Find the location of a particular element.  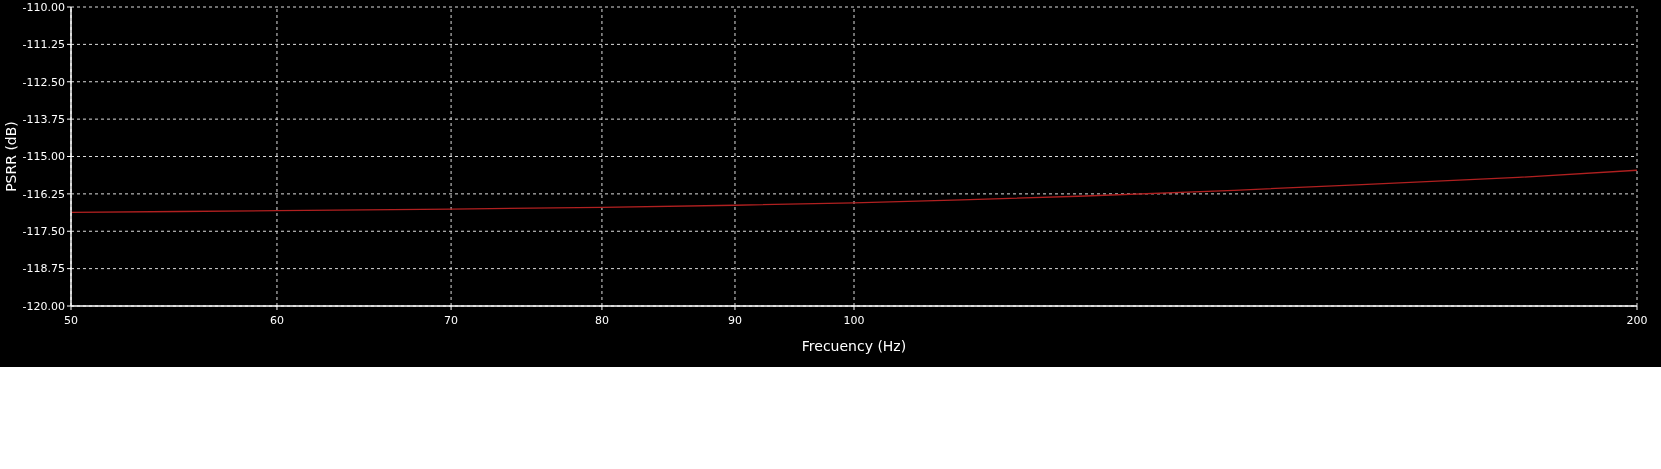

y-tick-label: -113.75 is located at coordinates (43, 119).